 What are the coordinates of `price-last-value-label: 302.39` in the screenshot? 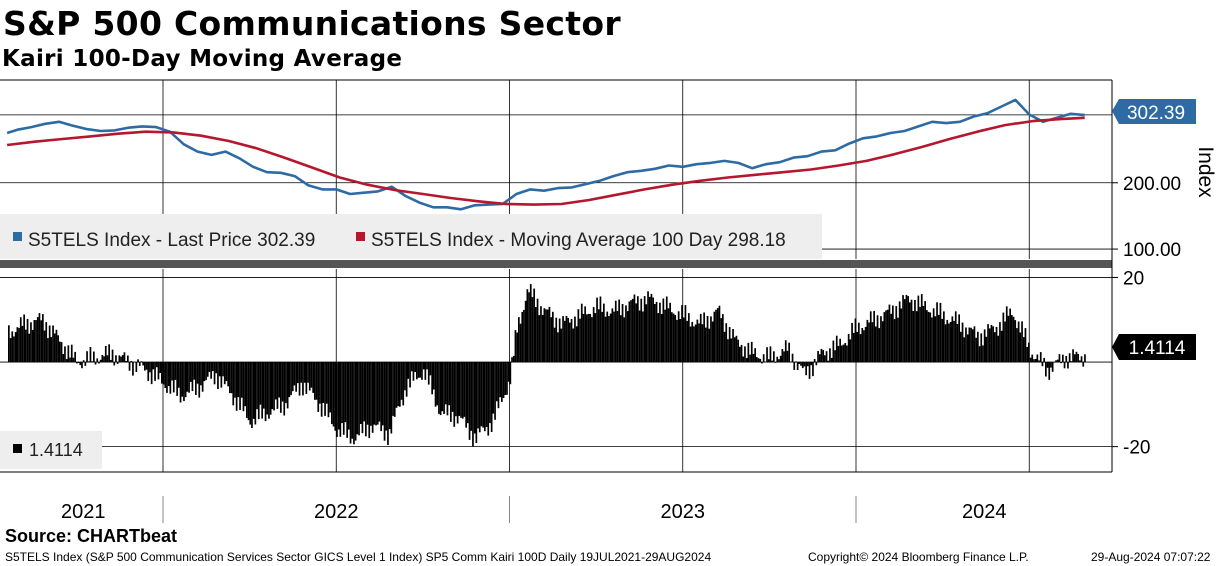 It's located at (1156, 113).